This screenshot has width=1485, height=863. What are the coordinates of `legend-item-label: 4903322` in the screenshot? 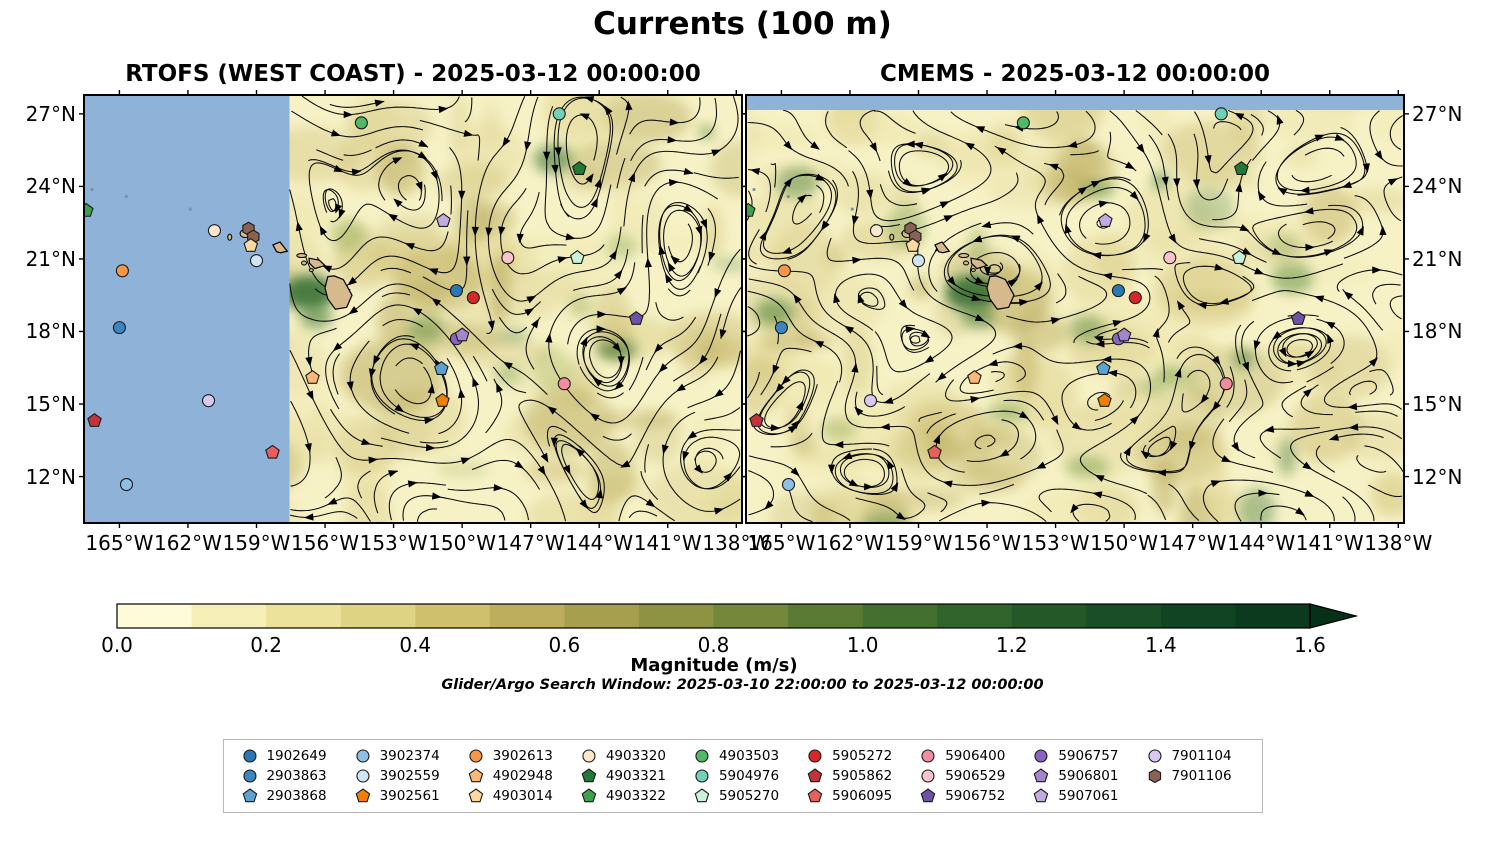 It's located at (635, 796).